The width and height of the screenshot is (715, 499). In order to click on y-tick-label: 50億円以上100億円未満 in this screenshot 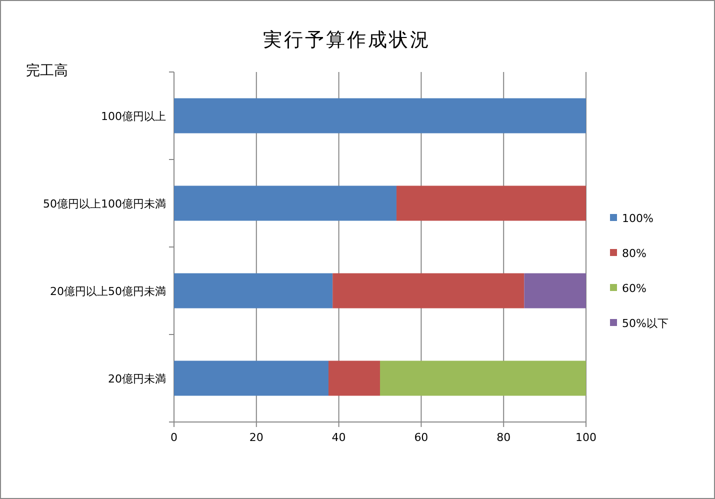, I will do `click(104, 203)`.